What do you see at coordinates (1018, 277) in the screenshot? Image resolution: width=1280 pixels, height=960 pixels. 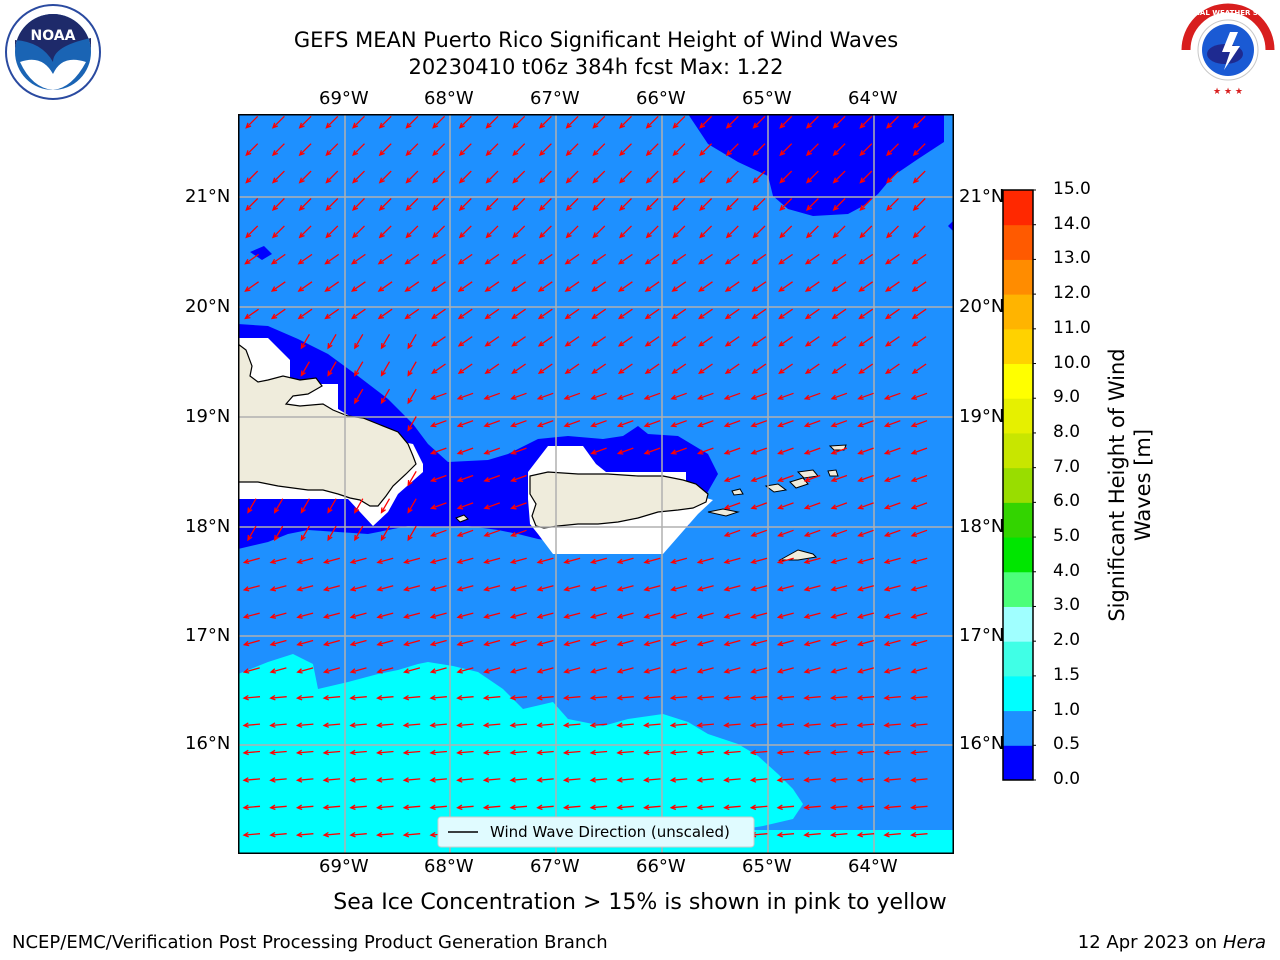 I see `colorbar-bin-12.0-13.0` at bounding box center [1018, 277].